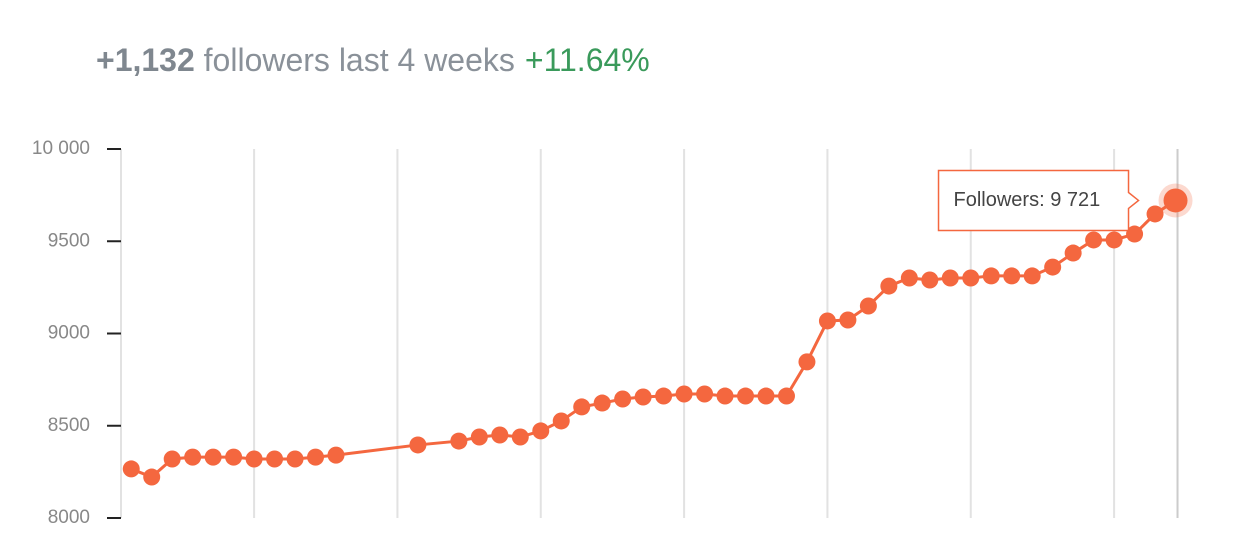 Image resolution: width=1258 pixels, height=554 pixels. Describe the element at coordinates (587, 60) in the screenshot. I see `percent-change: +11.64%` at that location.